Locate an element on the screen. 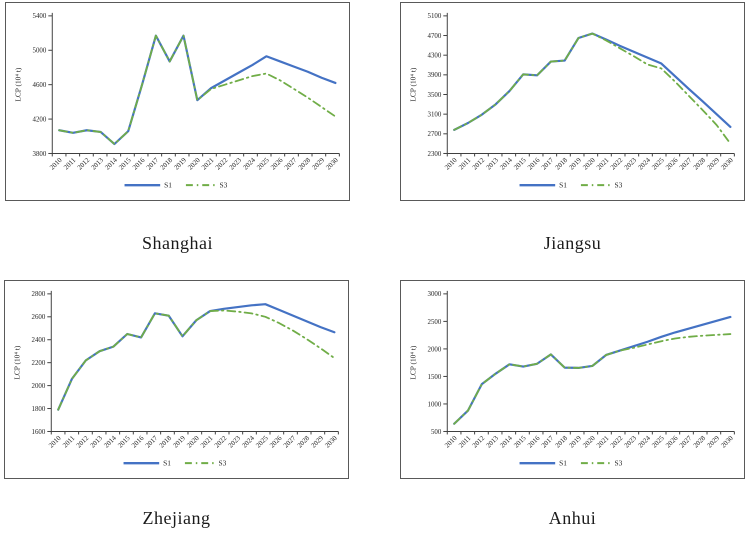 The image size is (748, 539). y-tick-label: 3900 is located at coordinates (435, 75).